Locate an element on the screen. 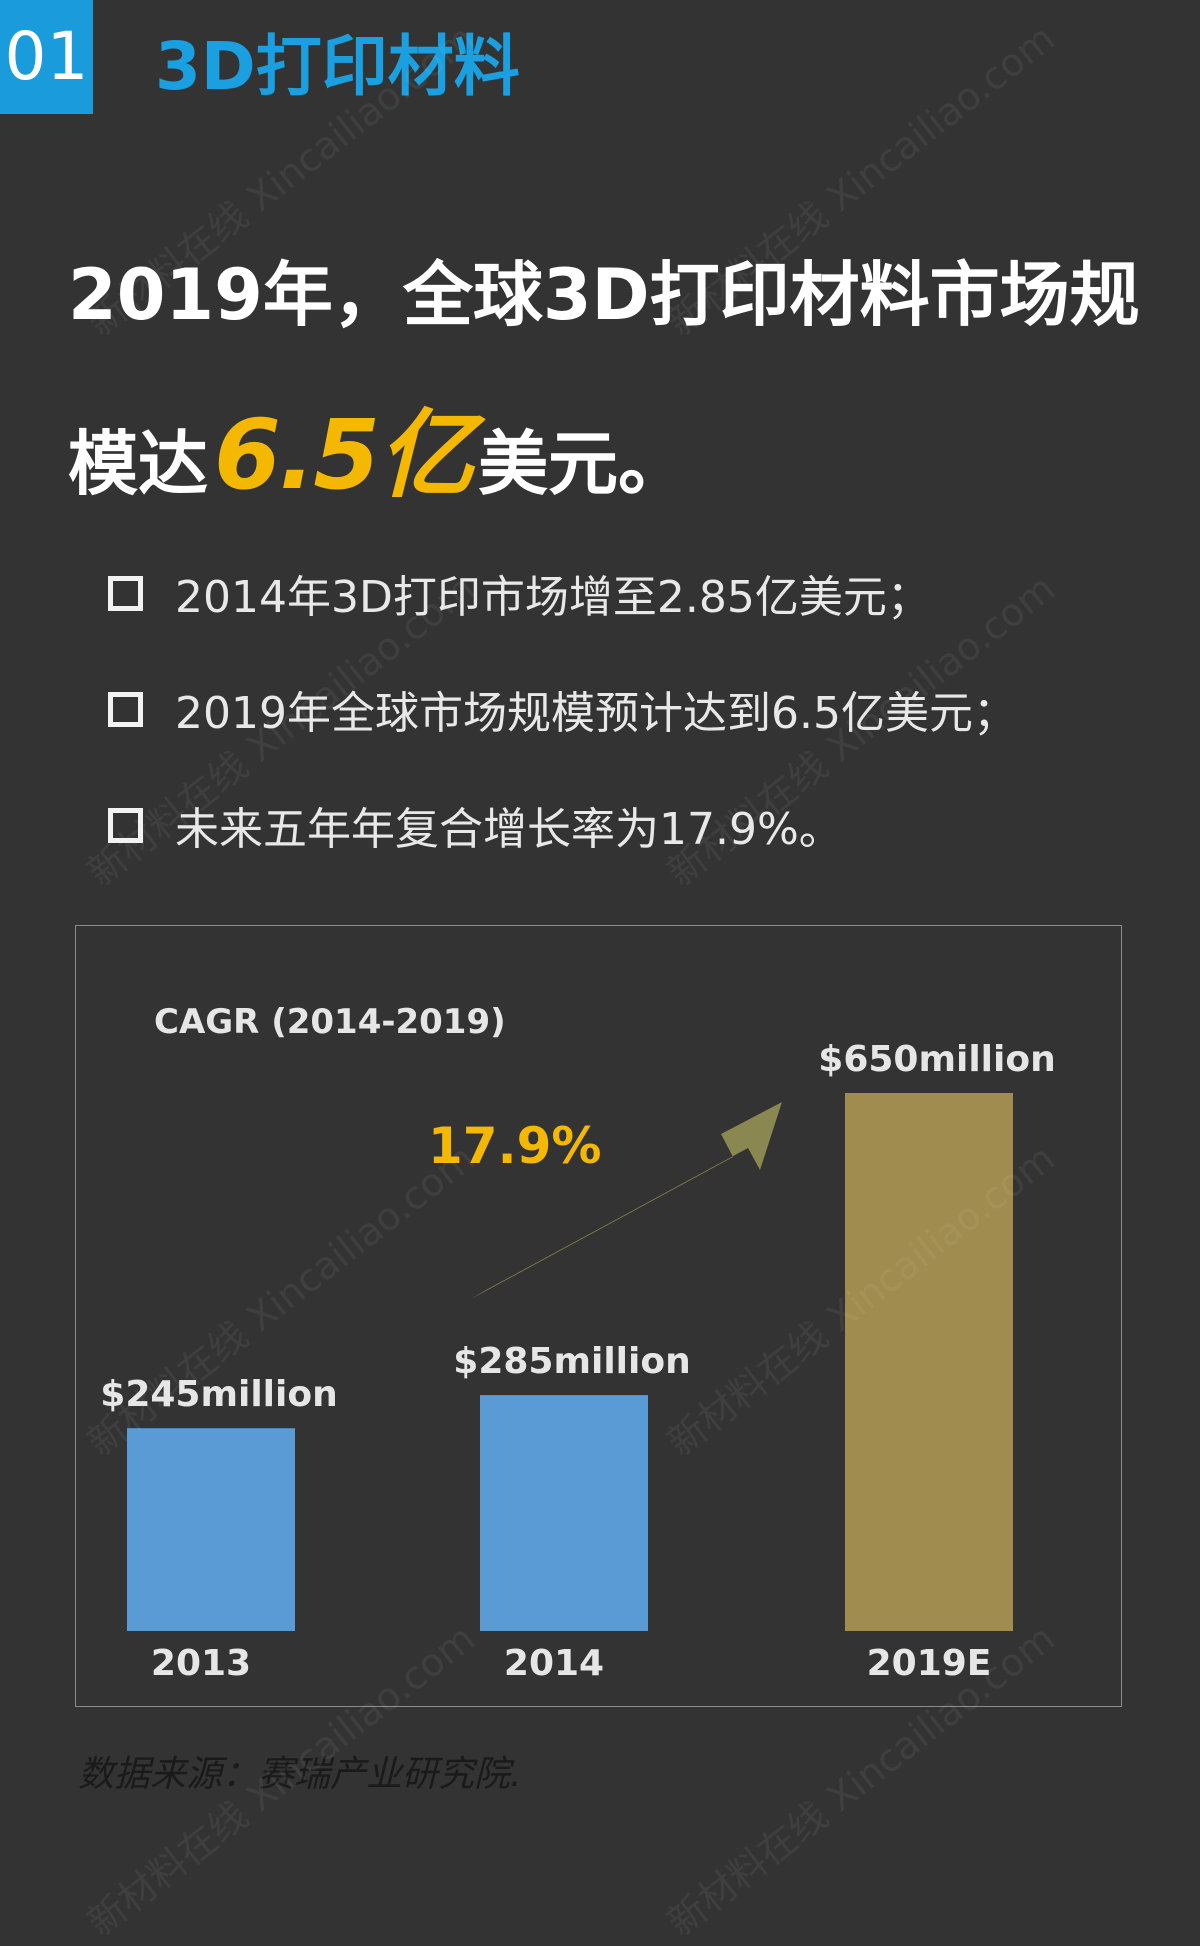  category-label: 2014 is located at coordinates (554, 1663).